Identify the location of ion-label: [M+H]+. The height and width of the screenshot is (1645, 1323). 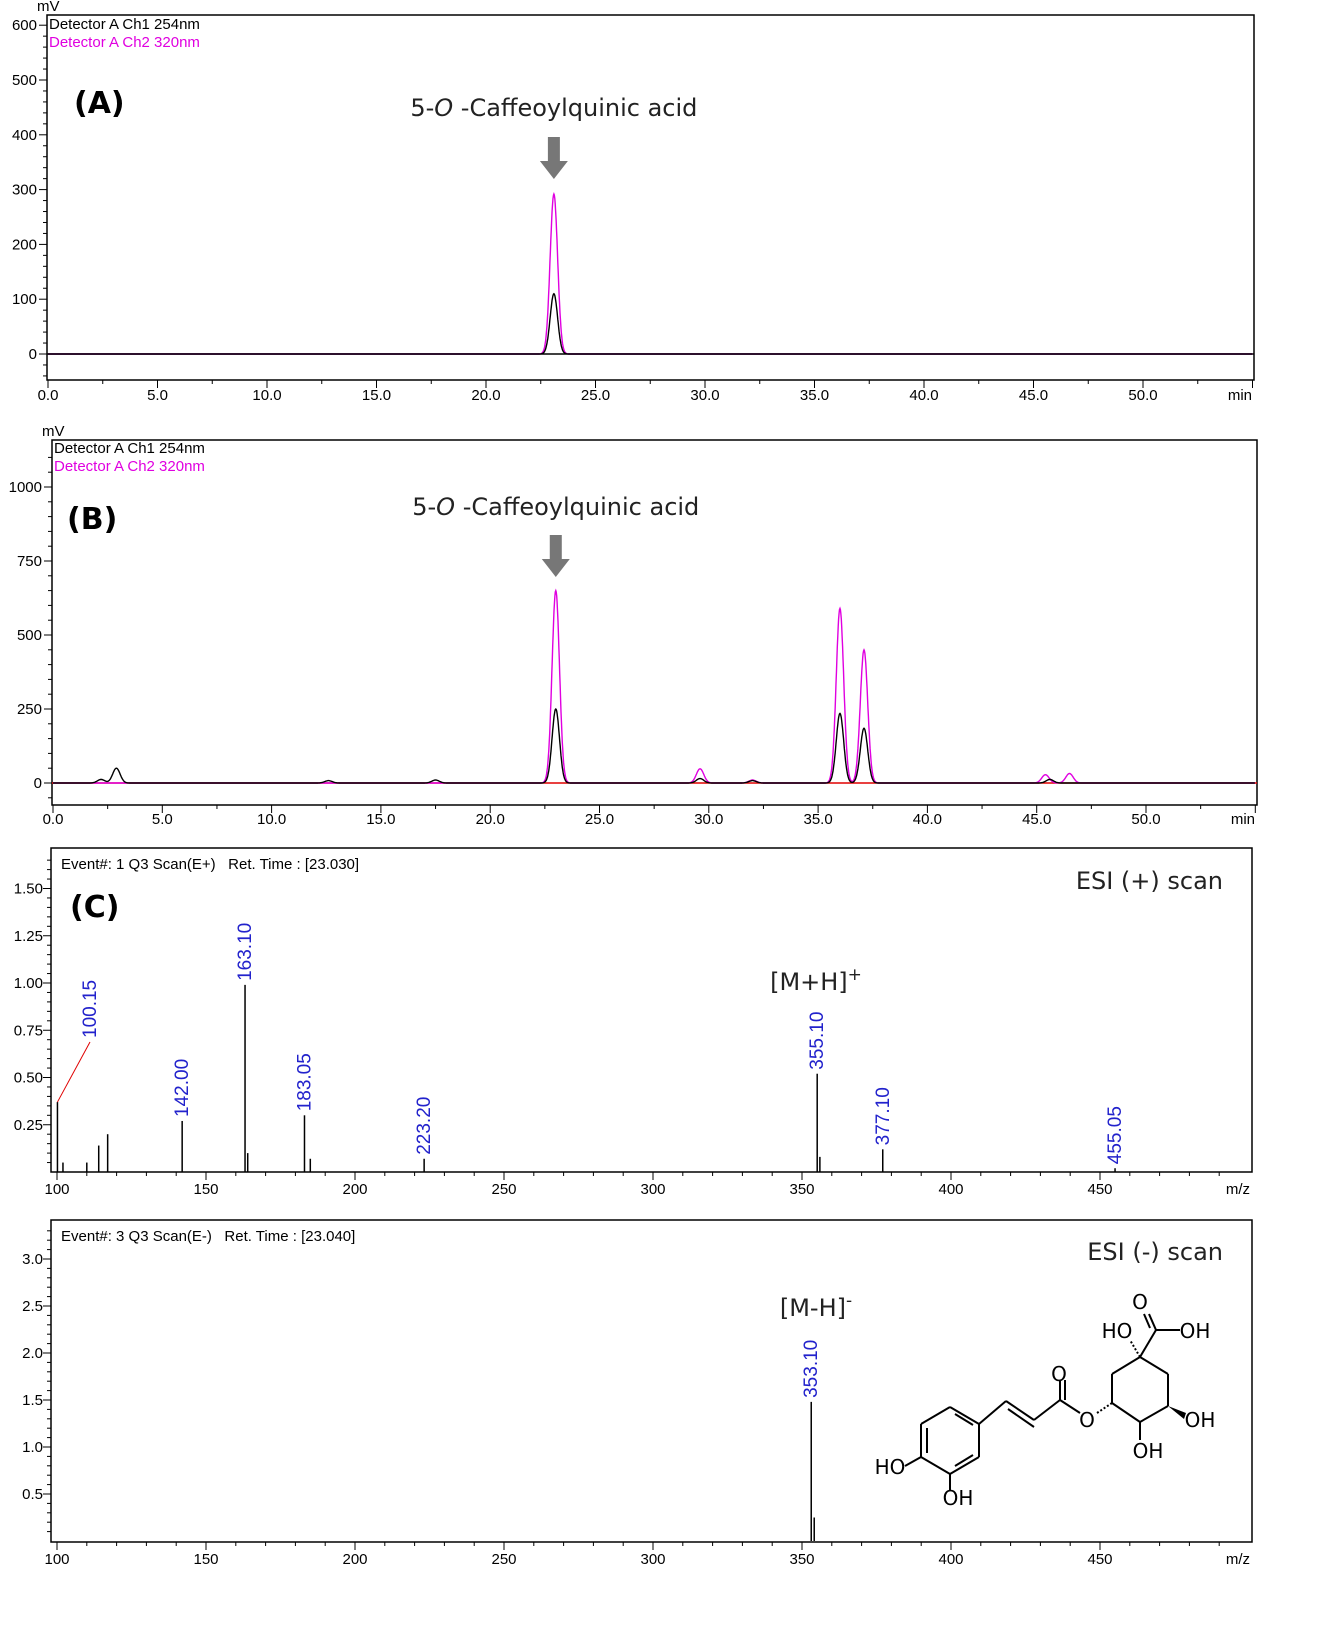
(816, 980).